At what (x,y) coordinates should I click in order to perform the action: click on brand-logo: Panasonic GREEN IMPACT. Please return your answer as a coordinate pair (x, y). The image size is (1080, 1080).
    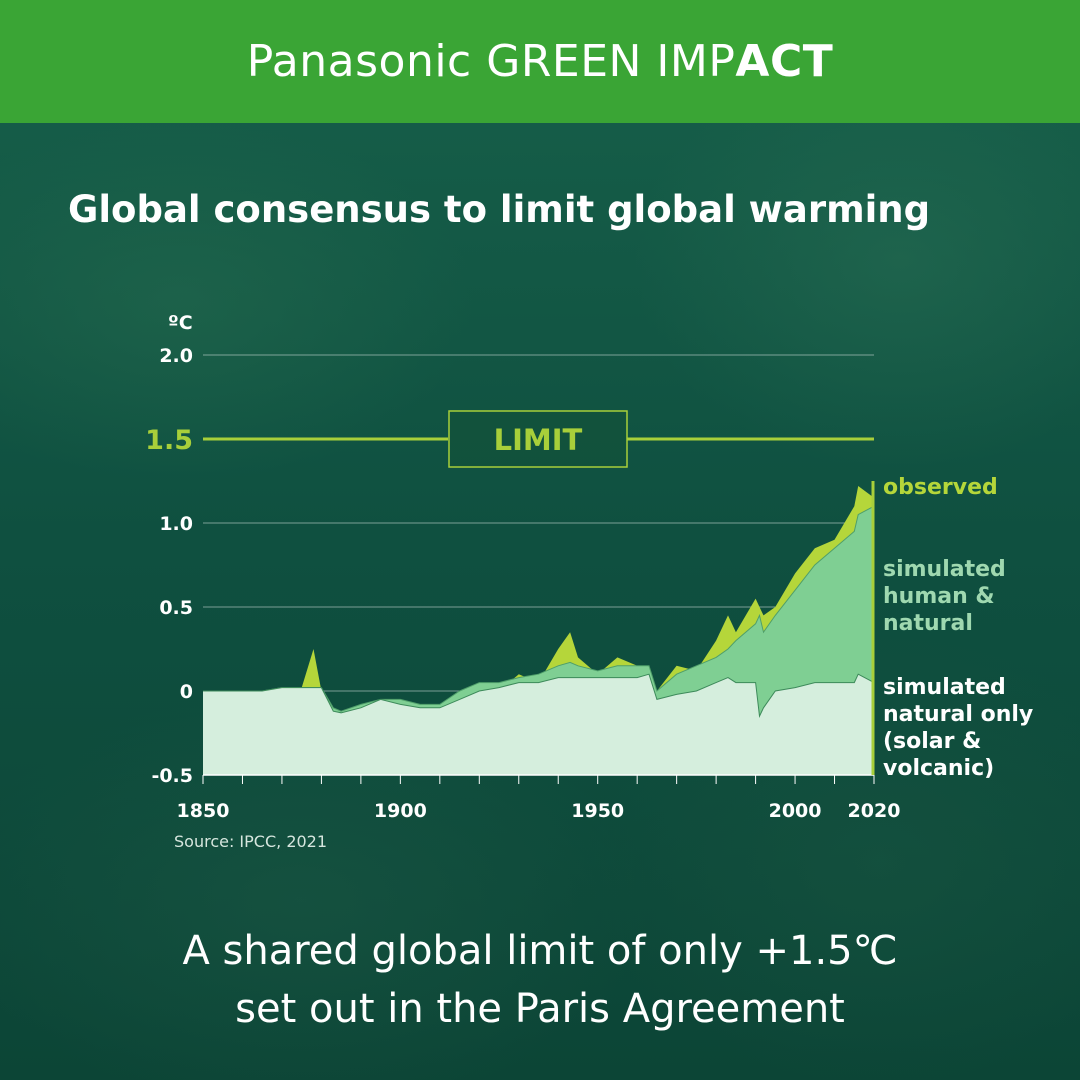
    Looking at the image, I should click on (540, 61).